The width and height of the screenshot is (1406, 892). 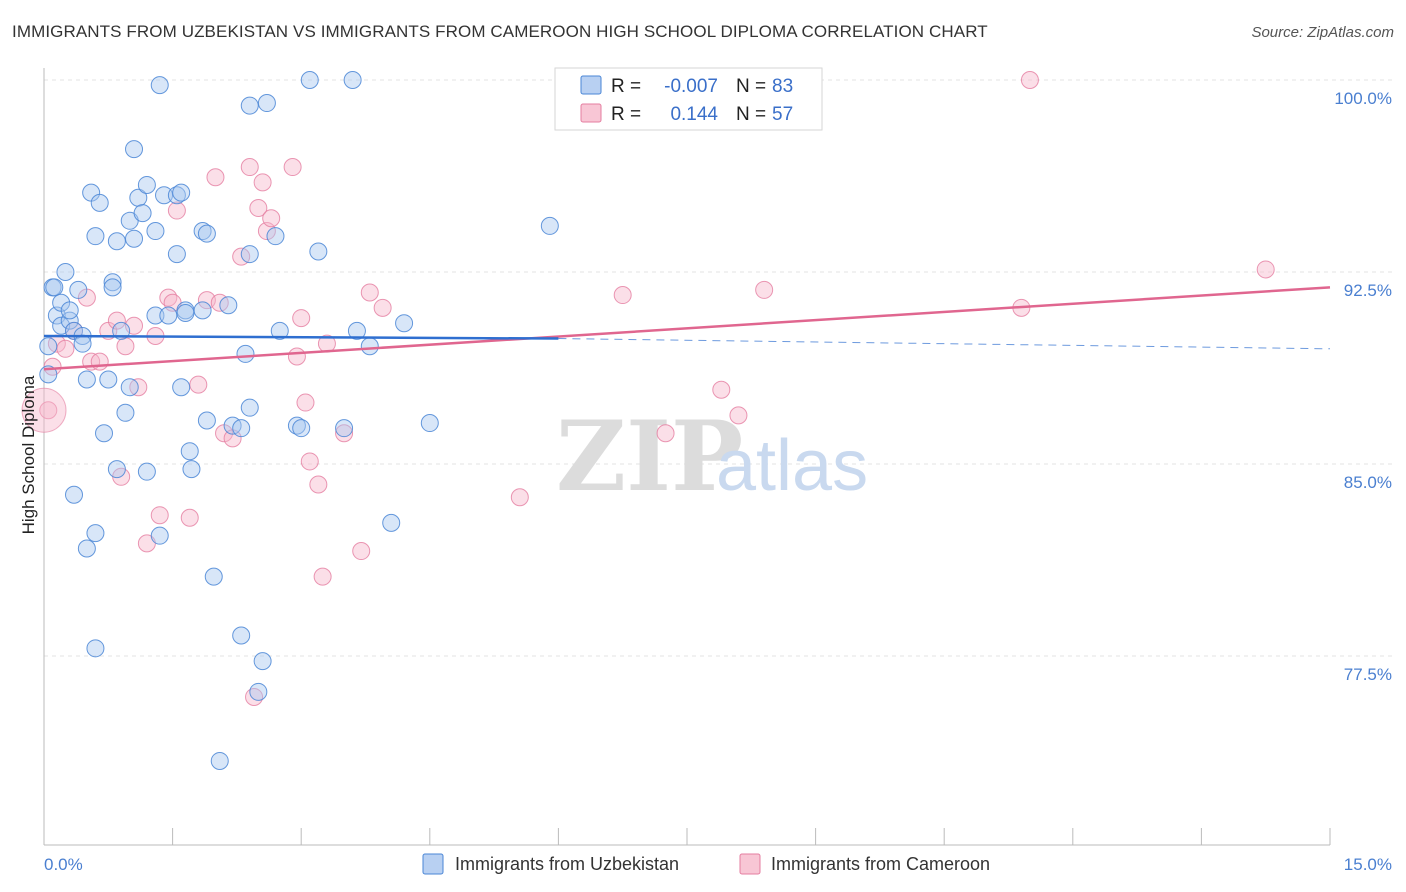 I want to click on y-tick-label: 85.0%, so click(x=1368, y=482).